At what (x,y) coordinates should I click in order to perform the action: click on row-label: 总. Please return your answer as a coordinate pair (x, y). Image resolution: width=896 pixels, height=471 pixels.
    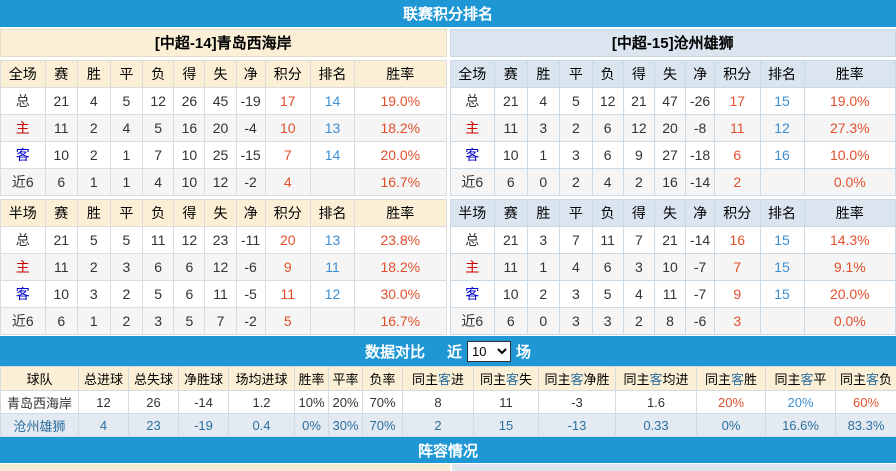
    Looking at the image, I should click on (472, 101).